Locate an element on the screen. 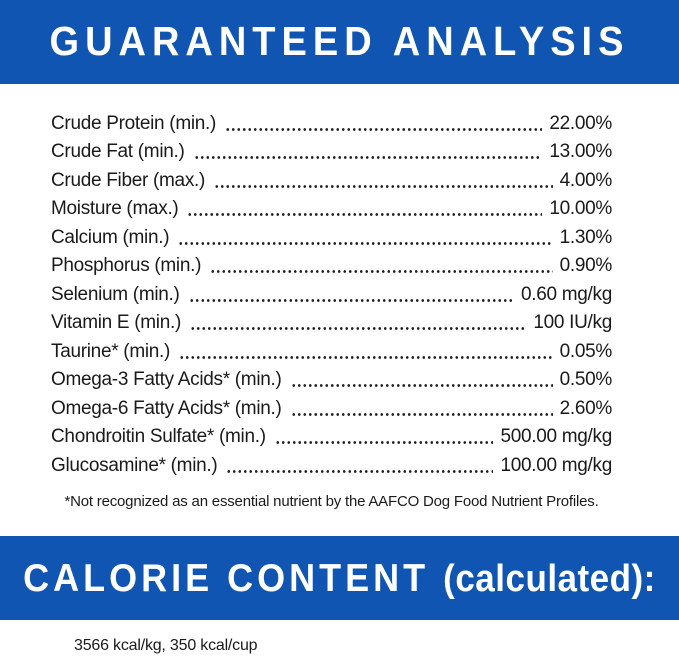  analysis-row: Phosphorus (min.) 0.90% is located at coordinates (331, 263).